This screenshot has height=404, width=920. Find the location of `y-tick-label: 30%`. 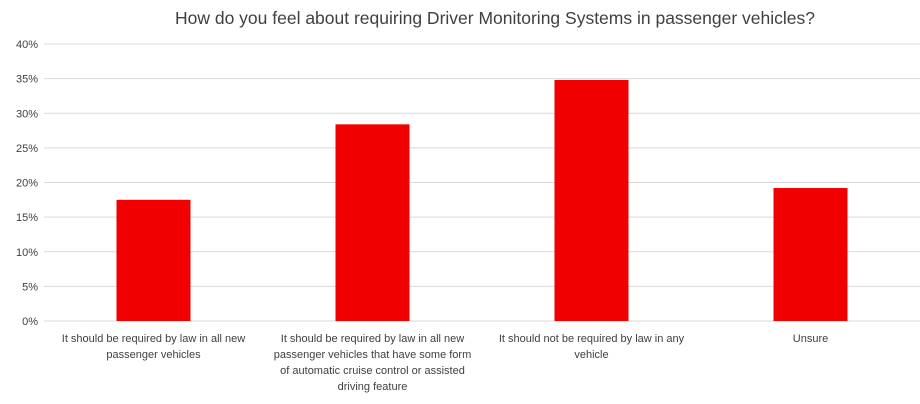

y-tick-label: 30% is located at coordinates (27, 114).